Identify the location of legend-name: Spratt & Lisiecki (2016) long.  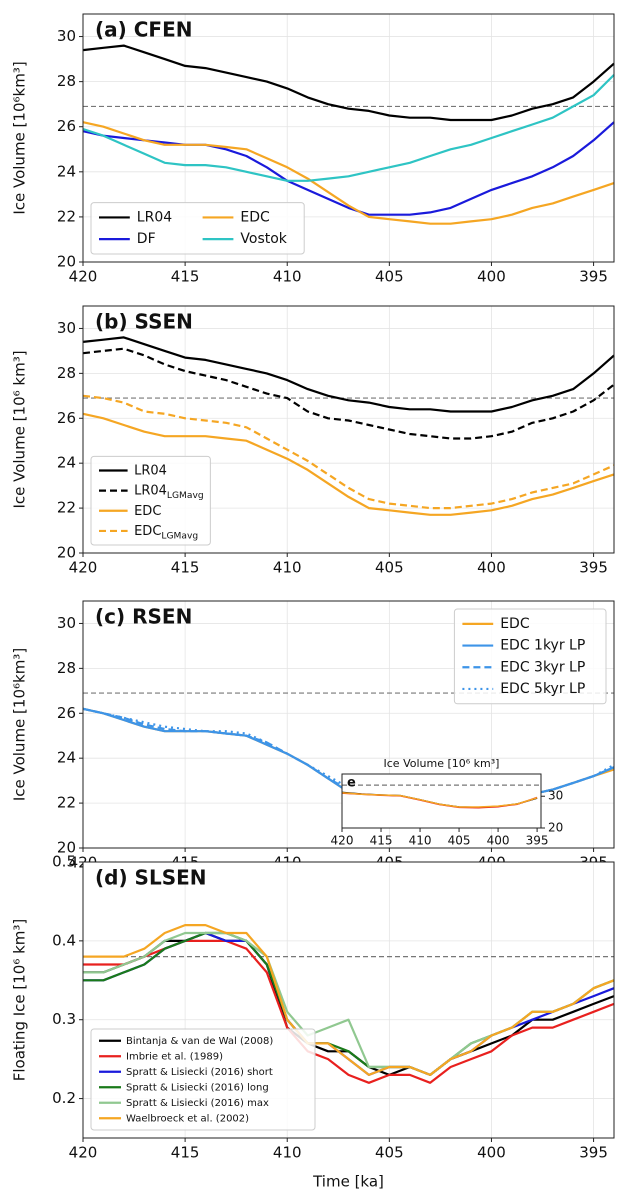
(197, 1087).